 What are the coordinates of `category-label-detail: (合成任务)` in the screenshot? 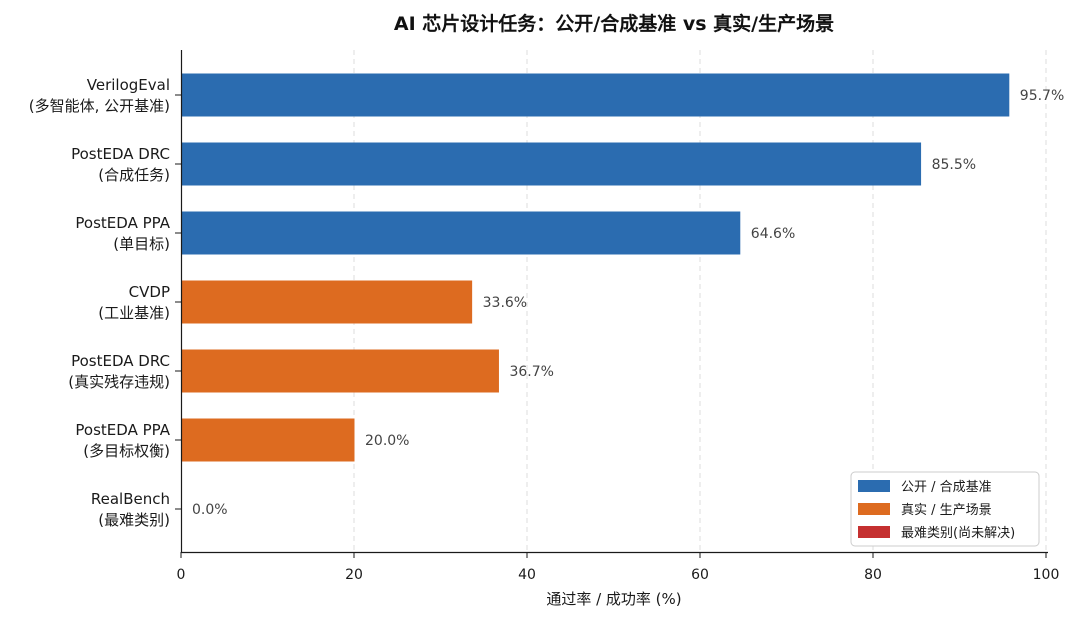 It's located at (134, 175).